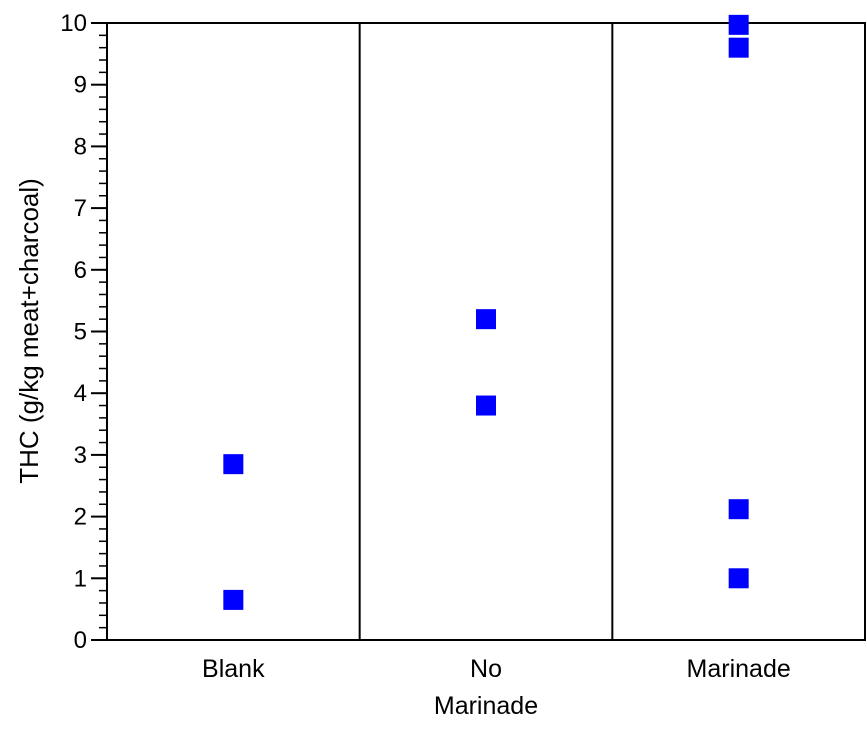 The image size is (867, 751). I want to click on x-axis: Blank No Marinade Marinade, so click(496, 687).